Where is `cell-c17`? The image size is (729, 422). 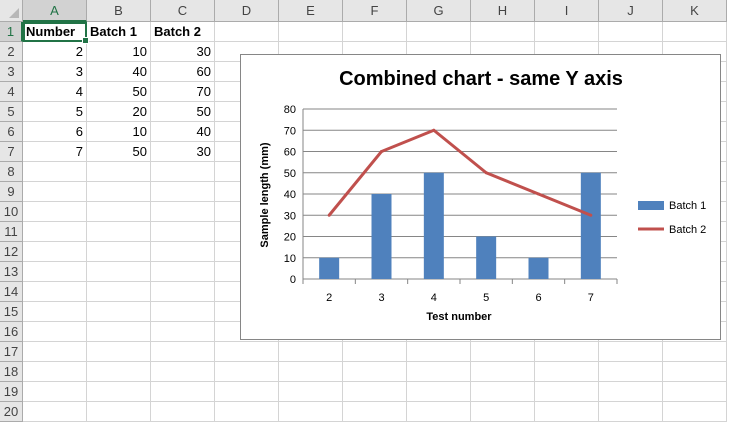
cell-c17 is located at coordinates (183, 352).